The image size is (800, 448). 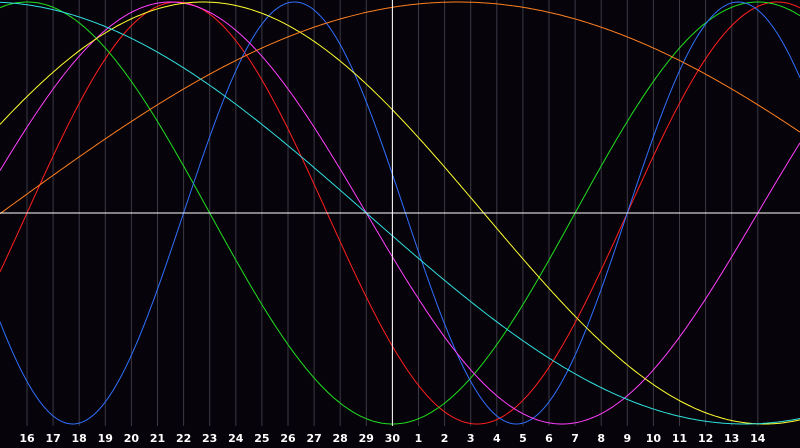 What do you see at coordinates (366, 438) in the screenshot?
I see `x-tick-label: 29` at bounding box center [366, 438].